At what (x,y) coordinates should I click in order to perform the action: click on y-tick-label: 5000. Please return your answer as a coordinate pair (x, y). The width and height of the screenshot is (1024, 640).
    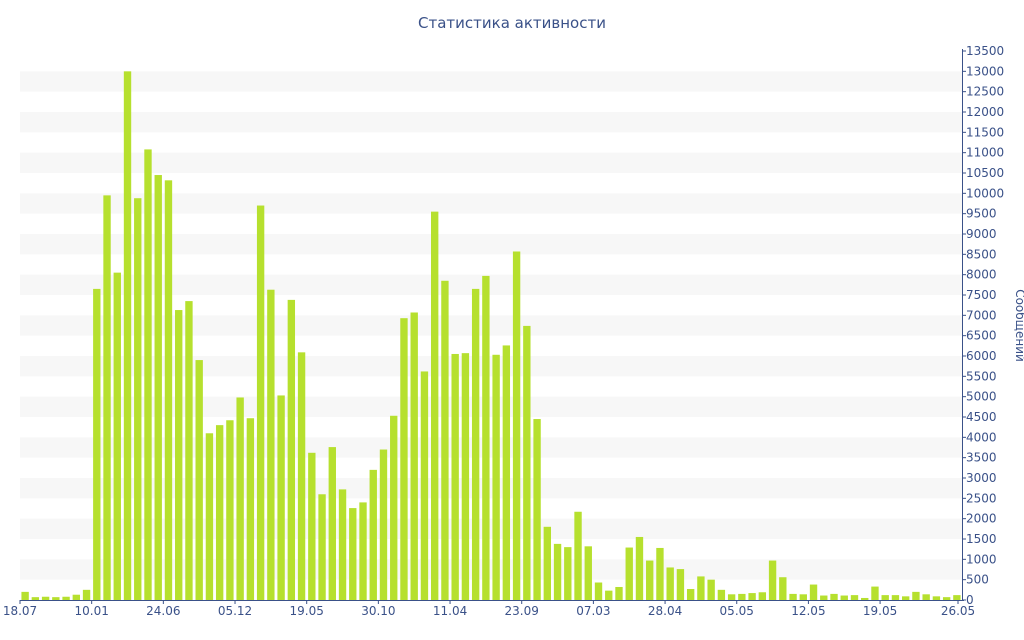
    Looking at the image, I should click on (981, 397).